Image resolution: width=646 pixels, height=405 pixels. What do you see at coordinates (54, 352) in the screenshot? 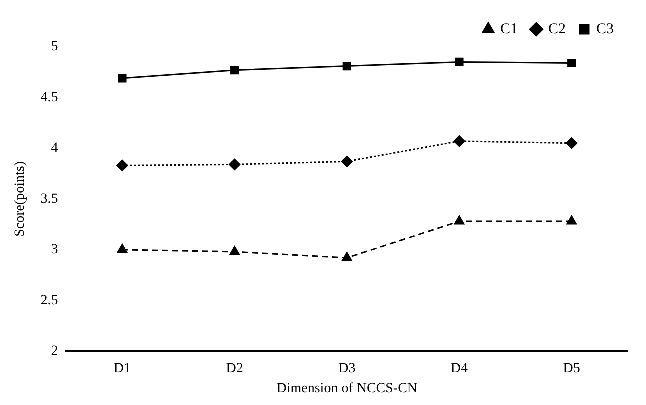
I see `y-tick-label: 2` at bounding box center [54, 352].